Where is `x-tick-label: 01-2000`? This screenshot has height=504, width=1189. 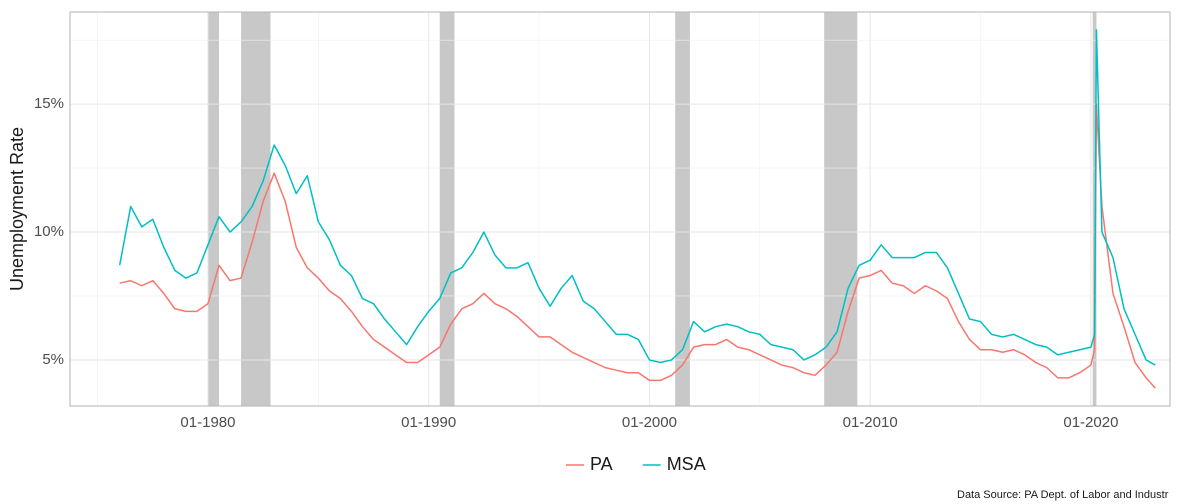
x-tick-label: 01-2000 is located at coordinates (649, 422).